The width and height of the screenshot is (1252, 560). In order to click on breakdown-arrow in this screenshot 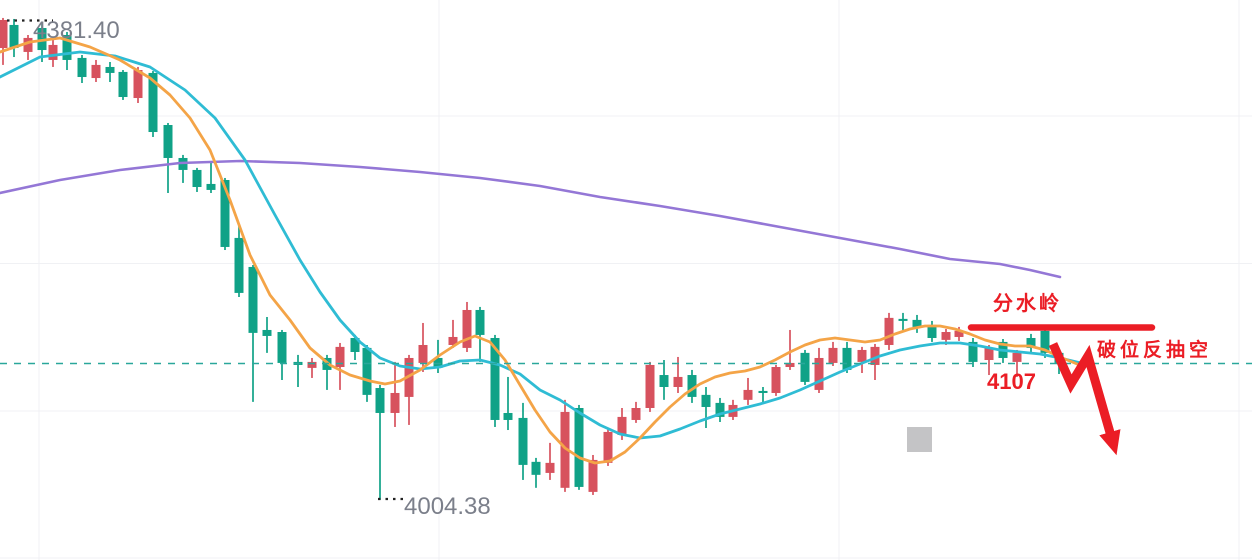, I will do `click(1084, 399)`.